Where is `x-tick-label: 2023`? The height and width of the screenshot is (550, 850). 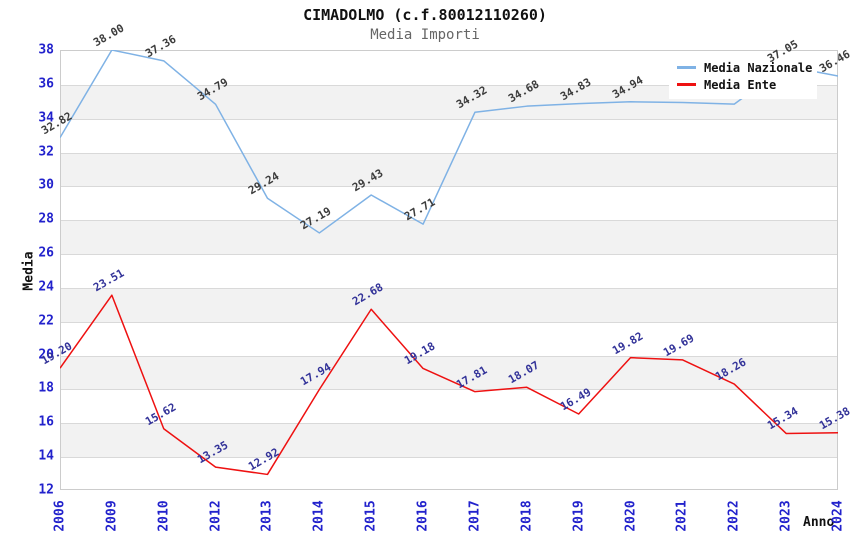 x-tick-label: 2023 is located at coordinates (786, 516).